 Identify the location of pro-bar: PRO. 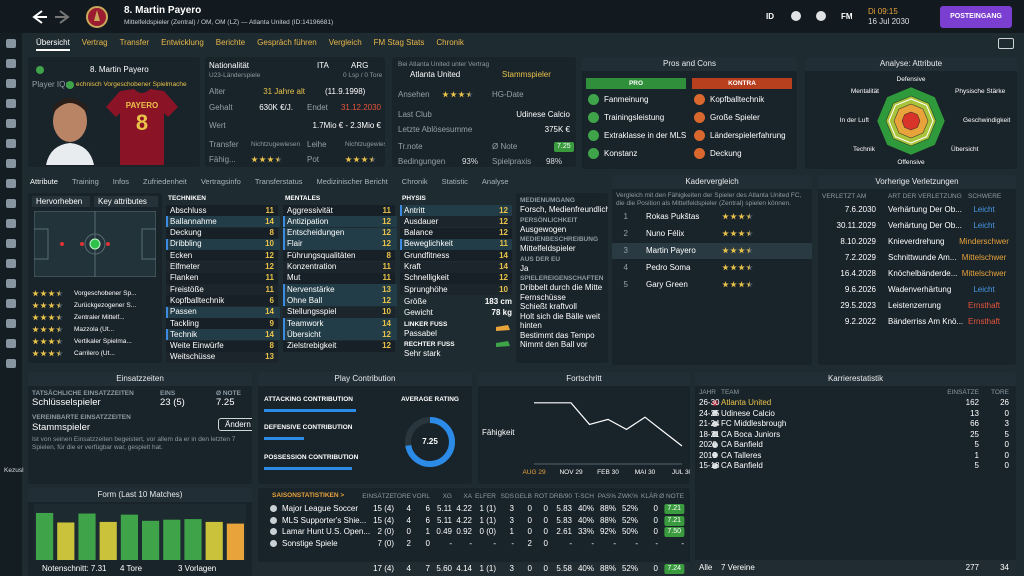
(636, 83).